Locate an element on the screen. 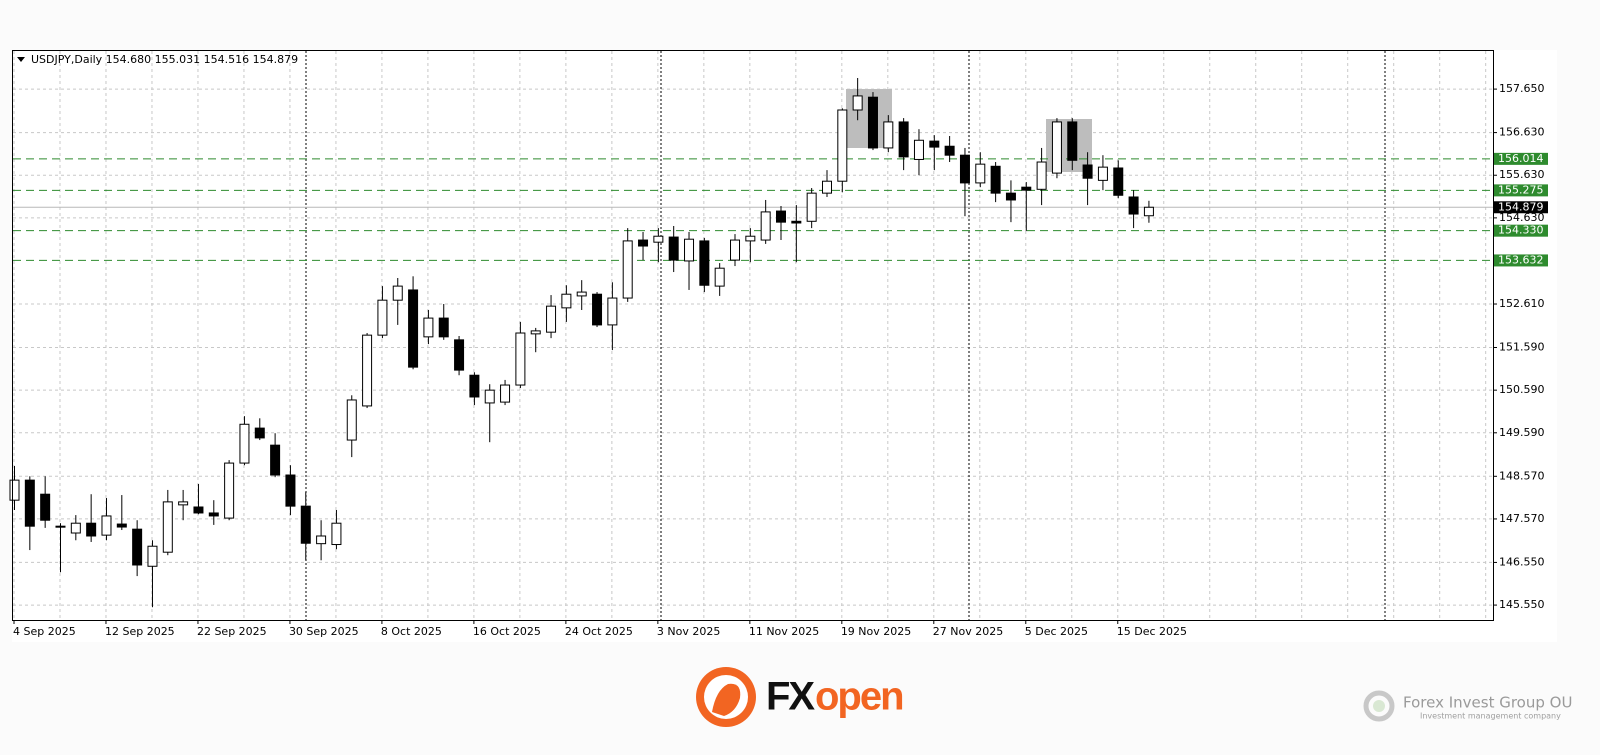  y-tick-label: 151.590 is located at coordinates (1522, 347).